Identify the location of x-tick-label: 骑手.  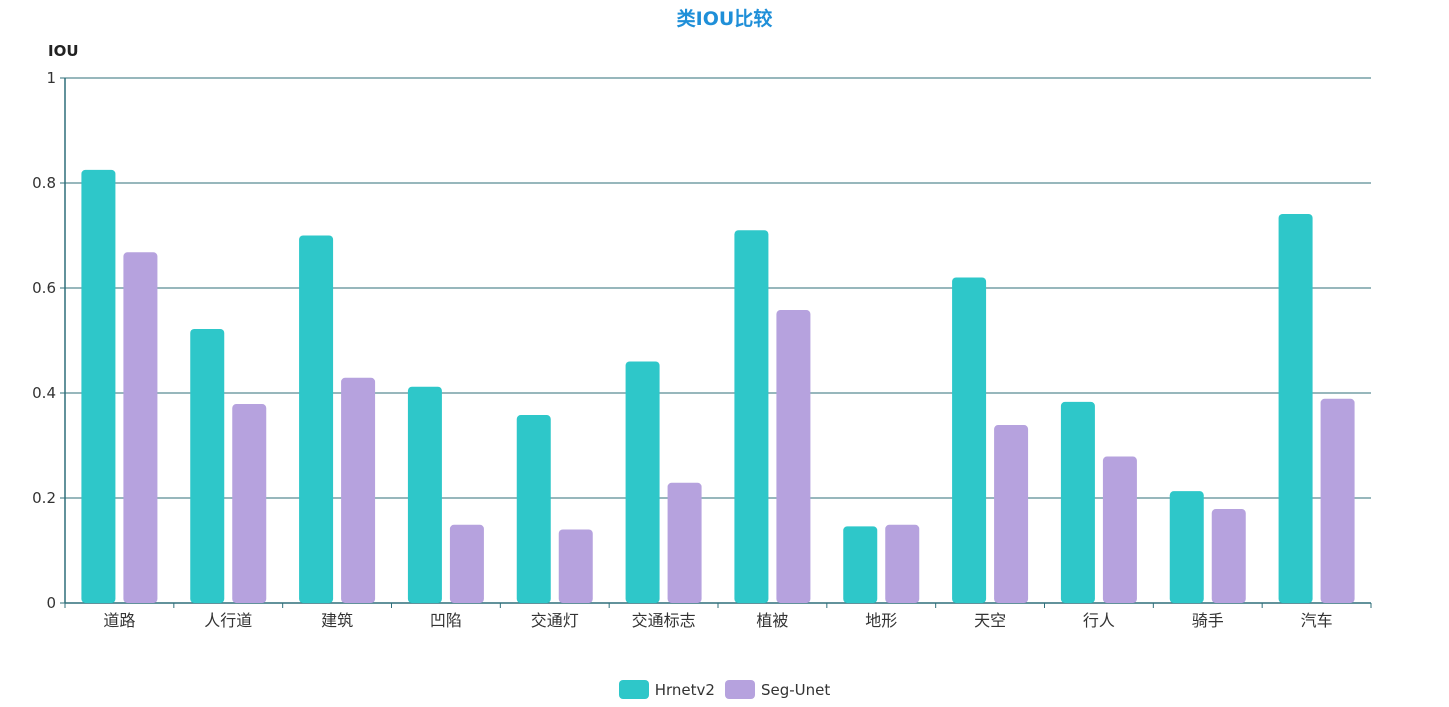
(1208, 620).